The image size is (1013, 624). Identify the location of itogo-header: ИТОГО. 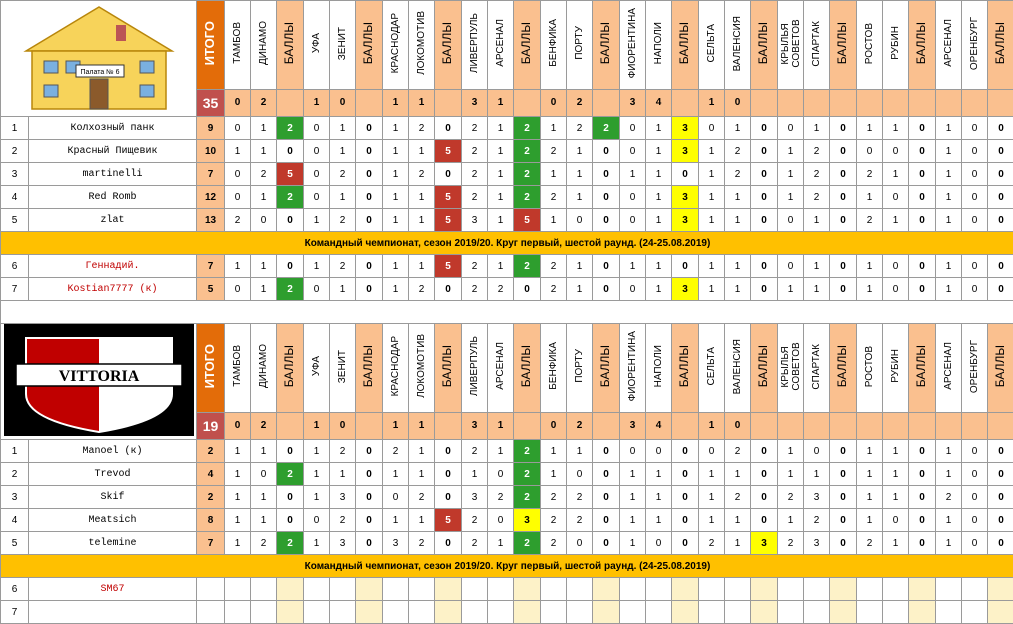
(211, 368).